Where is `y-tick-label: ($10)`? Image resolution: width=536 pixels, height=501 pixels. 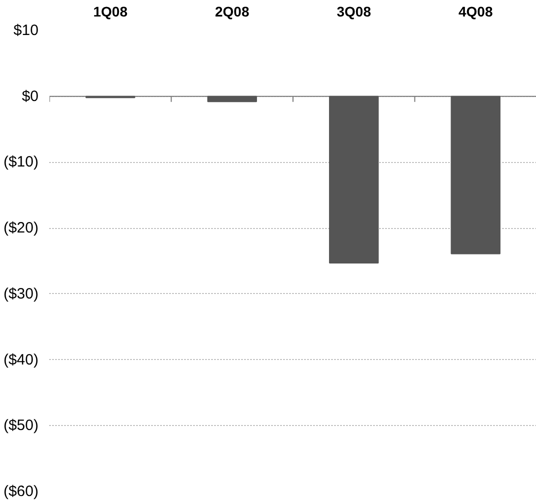
y-tick-label: ($10) is located at coordinates (21, 162).